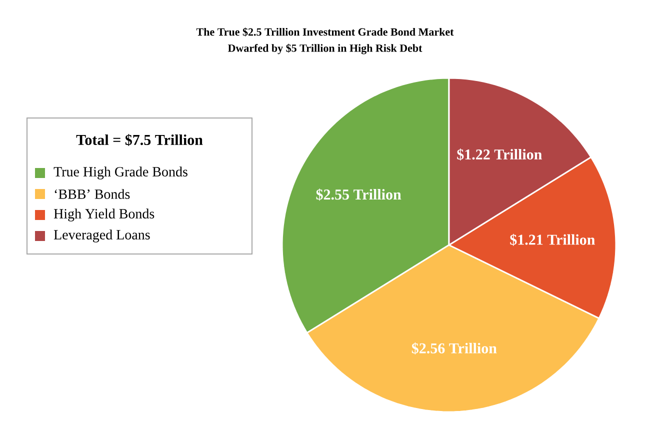  I want to click on legend-label: ‘BBB’ Bonds, so click(92, 194).